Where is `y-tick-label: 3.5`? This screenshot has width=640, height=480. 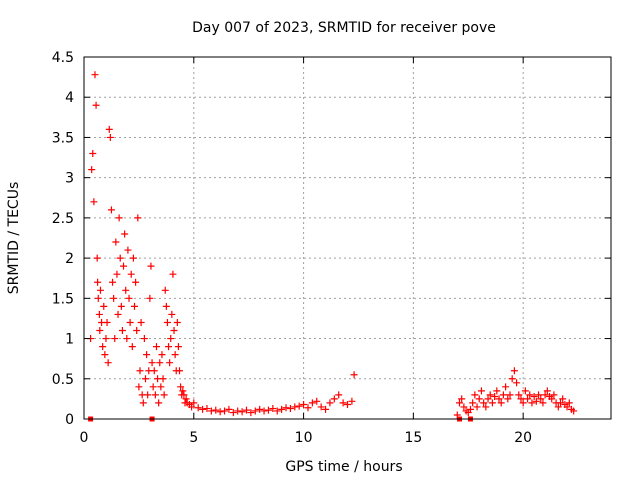
y-tick-label: 3.5 is located at coordinates (63, 138).